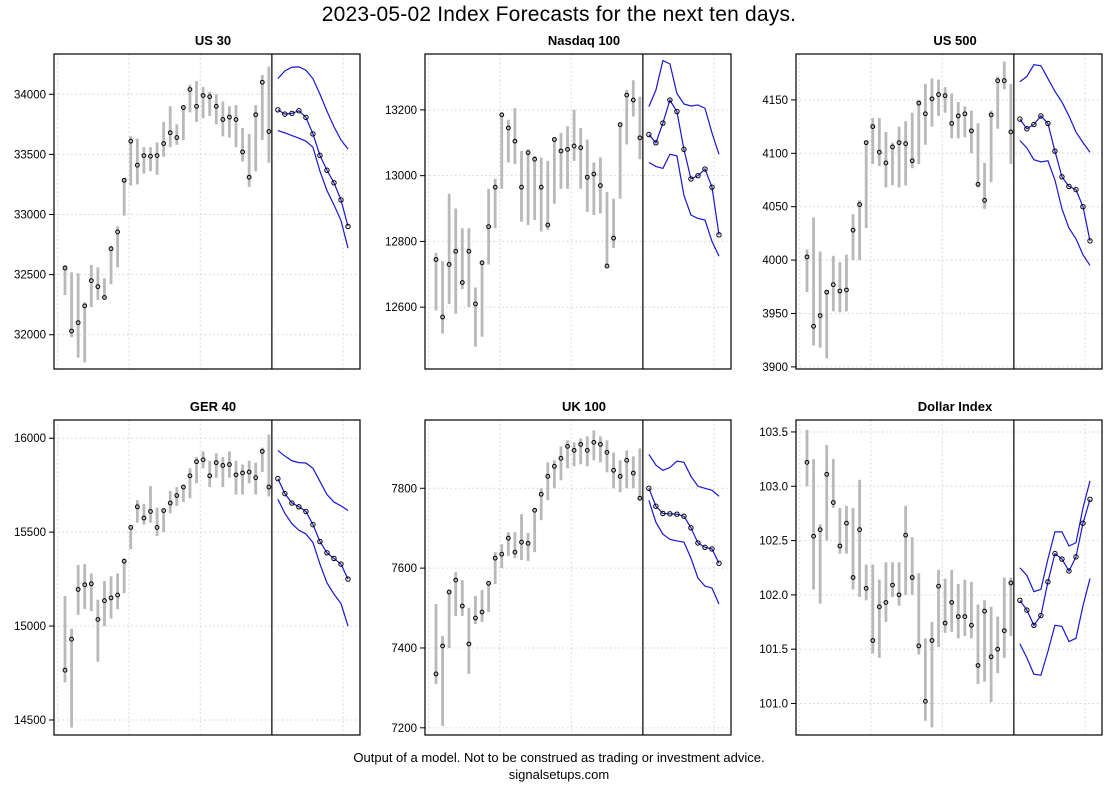 The width and height of the screenshot is (1118, 791). I want to click on chart-title-us-30: US 30, so click(213, 40).